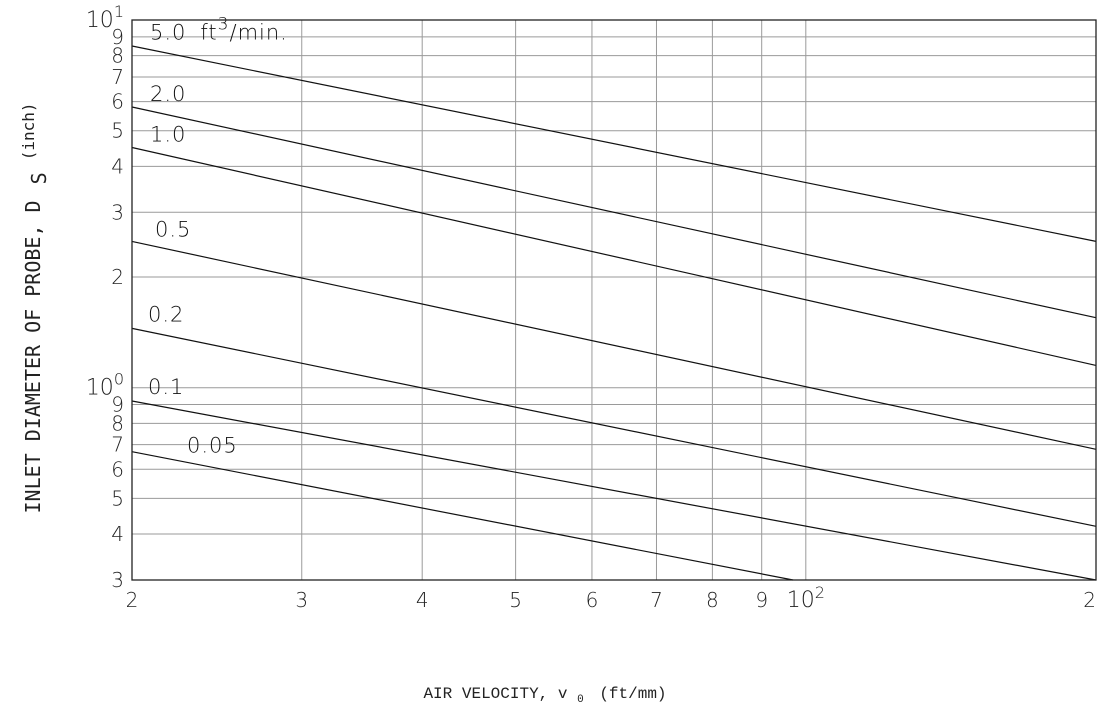 This screenshot has height=710, width=1104. What do you see at coordinates (515, 600) in the screenshot?
I see `x-tick-label: 5` at bounding box center [515, 600].